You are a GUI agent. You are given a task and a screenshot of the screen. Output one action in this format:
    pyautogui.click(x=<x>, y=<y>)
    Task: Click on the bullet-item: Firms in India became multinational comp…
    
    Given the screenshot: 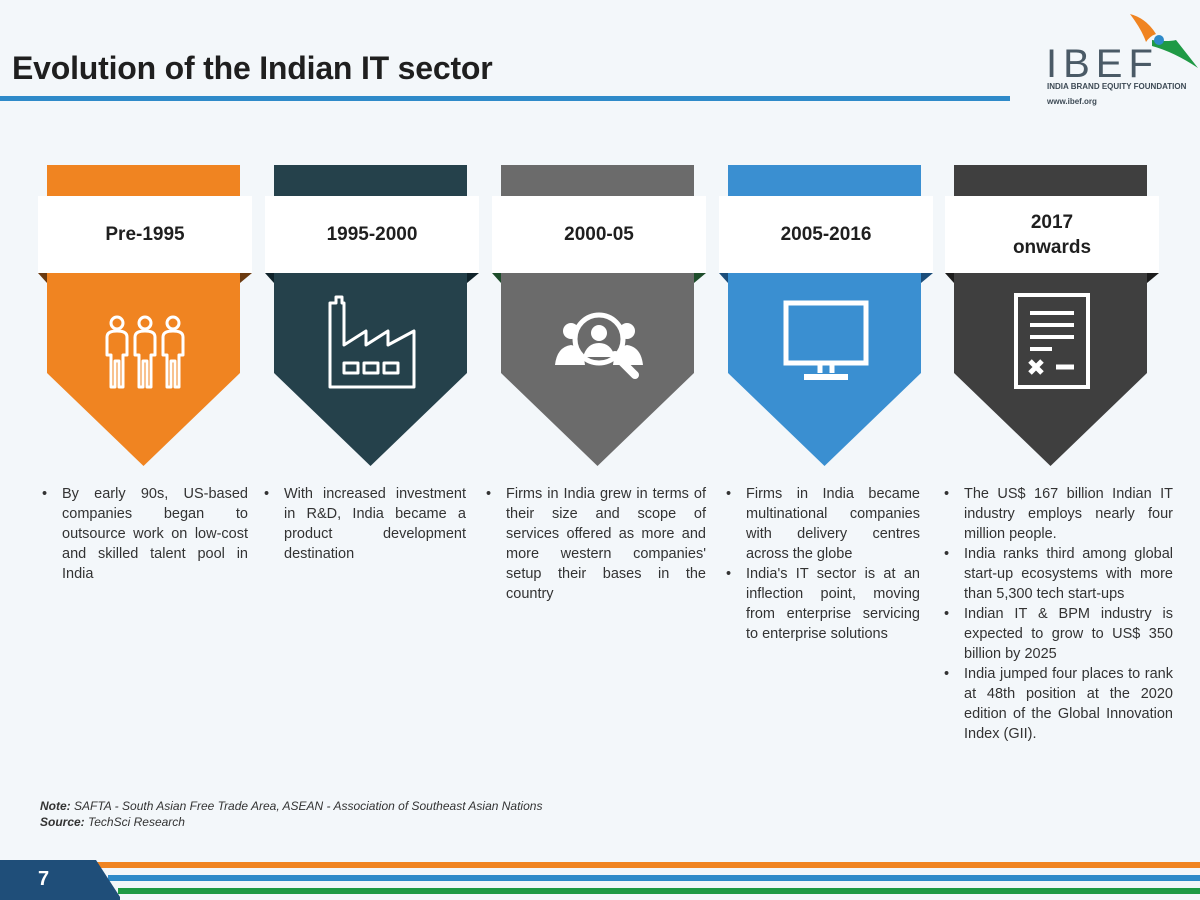 What is the action you would take?
    pyautogui.click(x=822, y=524)
    